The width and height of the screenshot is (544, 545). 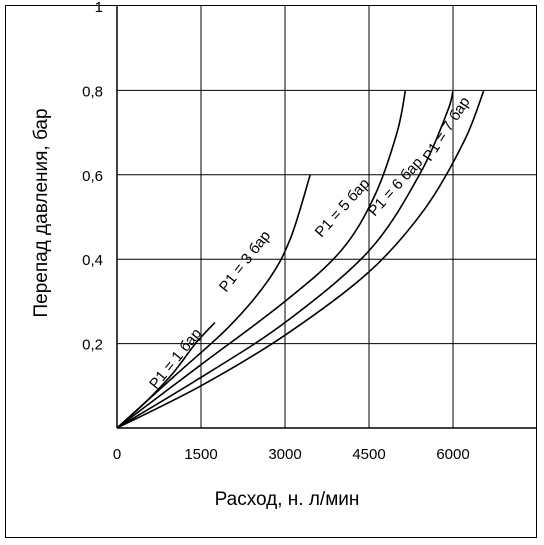 I want to click on y-tick-label: 1, so click(x=99, y=8).